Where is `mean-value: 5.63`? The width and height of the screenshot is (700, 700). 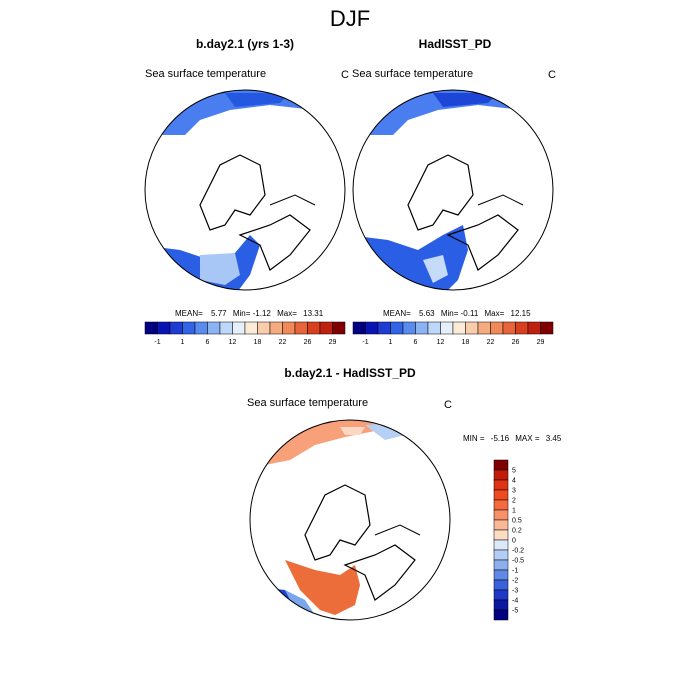 mean-value: 5.63 is located at coordinates (427, 313).